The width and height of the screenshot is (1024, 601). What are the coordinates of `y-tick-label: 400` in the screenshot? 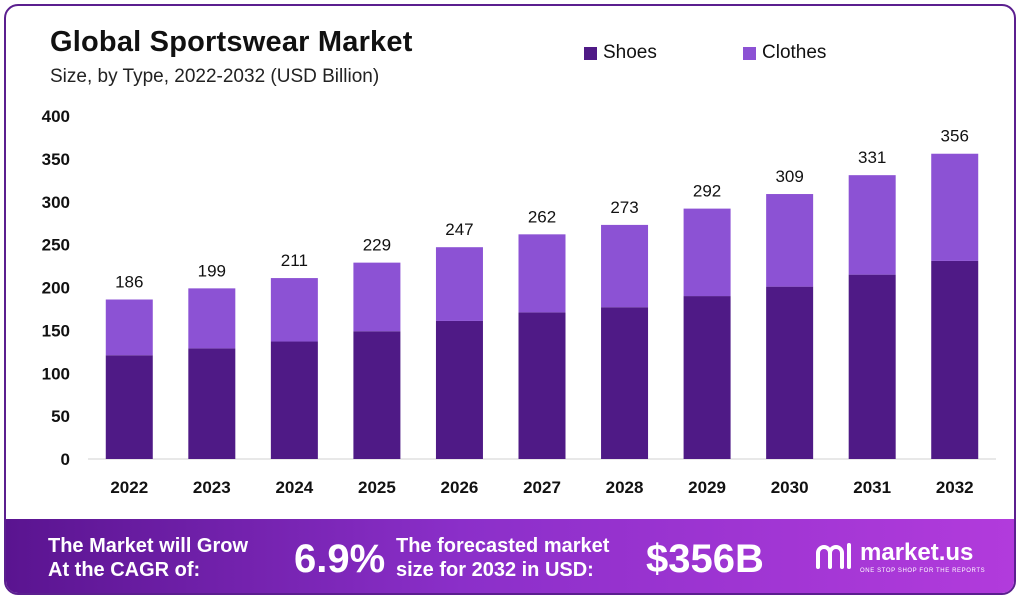 It's located at (56, 116).